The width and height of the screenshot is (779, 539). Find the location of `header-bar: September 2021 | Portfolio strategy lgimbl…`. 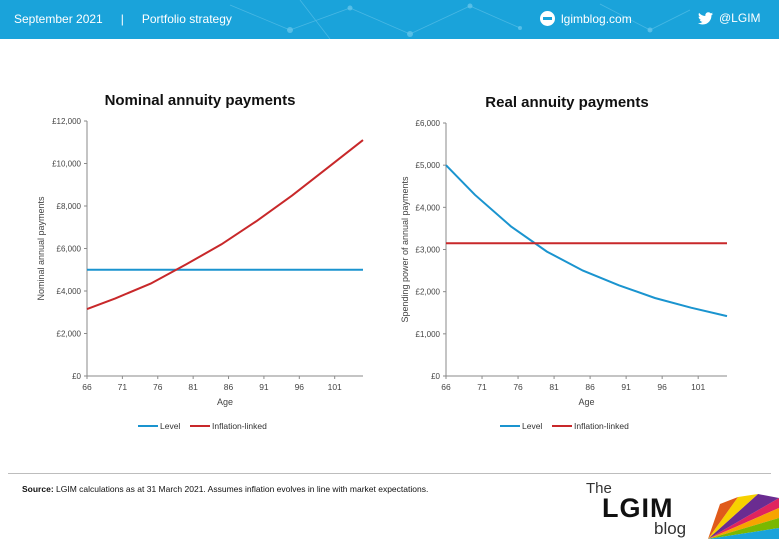

header-bar: September 2021 | Portfolio strategy lgimbl… is located at coordinates (389, 19).